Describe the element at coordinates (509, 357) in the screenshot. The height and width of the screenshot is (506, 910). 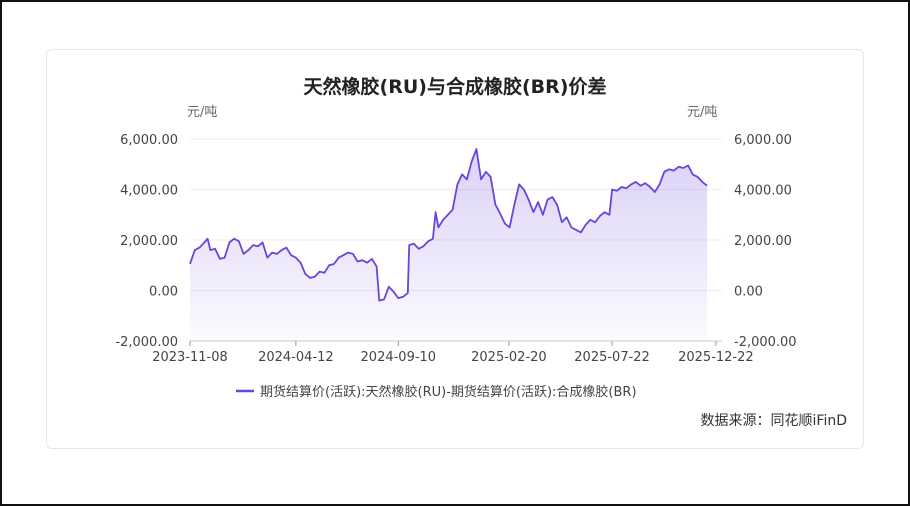
I see `x-tick-label: 2025-02-20` at that location.